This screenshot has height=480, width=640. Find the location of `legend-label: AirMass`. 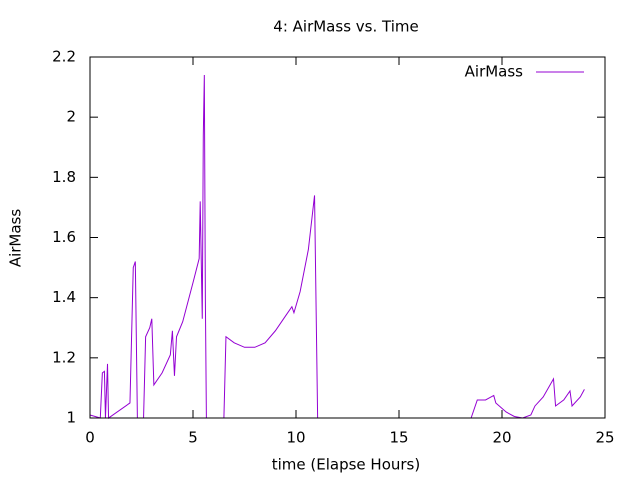

legend-label: AirMass is located at coordinates (494, 72).